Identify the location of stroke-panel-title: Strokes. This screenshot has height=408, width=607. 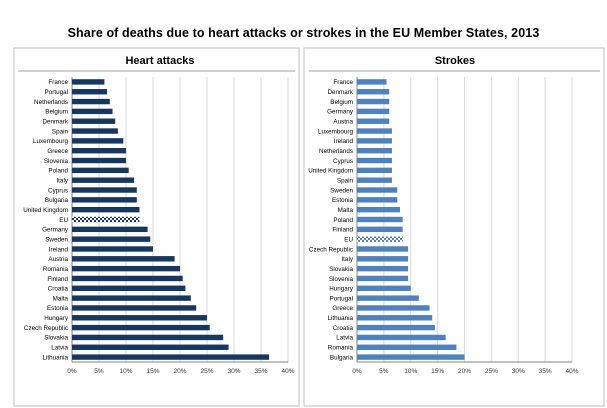
(455, 61).